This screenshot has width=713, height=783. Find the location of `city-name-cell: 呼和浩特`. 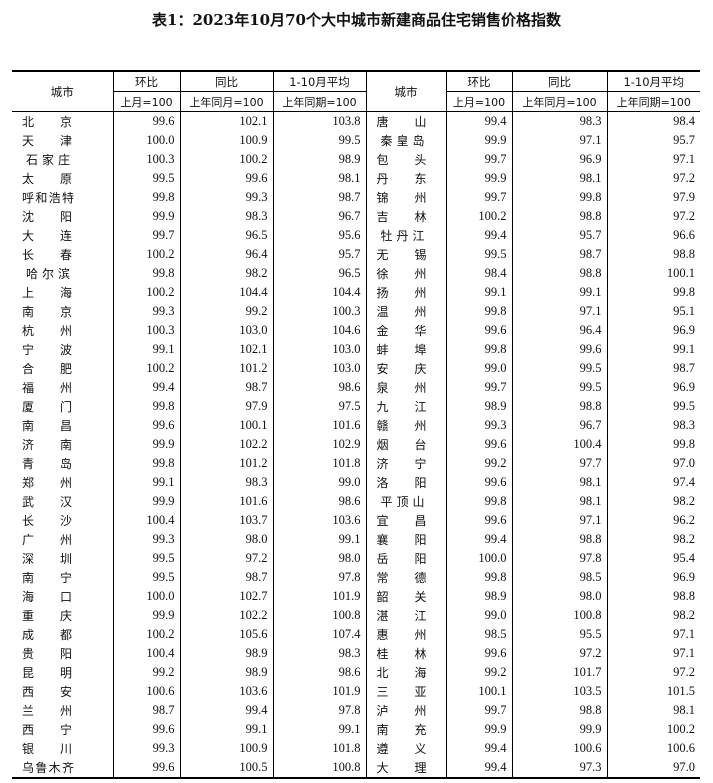

city-name-cell: 呼和浩特 is located at coordinates (62, 197).